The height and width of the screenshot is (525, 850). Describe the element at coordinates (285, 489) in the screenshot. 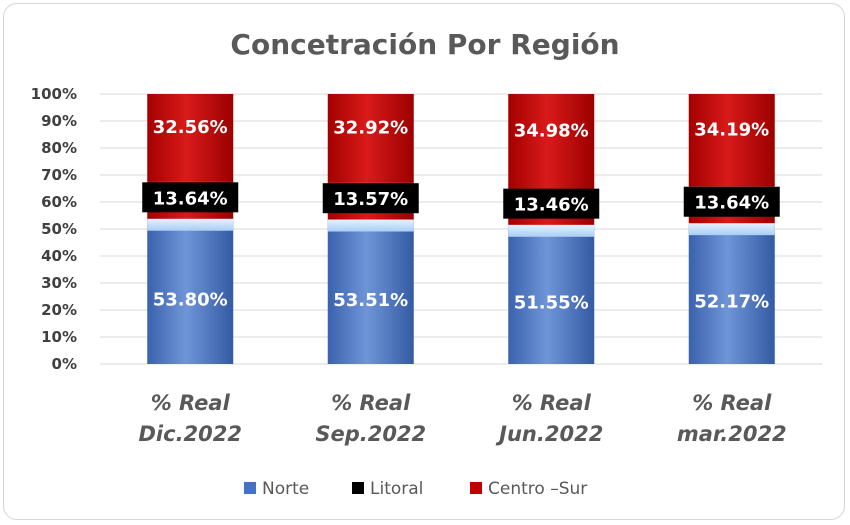

I see `legend-label: Norte` at that location.